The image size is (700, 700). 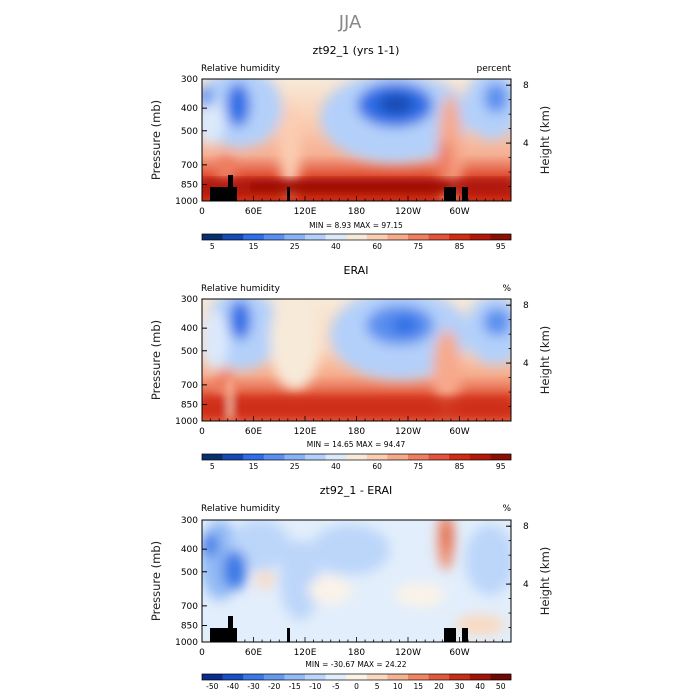 I want to click on heatmap-field, so click(x=356, y=581).